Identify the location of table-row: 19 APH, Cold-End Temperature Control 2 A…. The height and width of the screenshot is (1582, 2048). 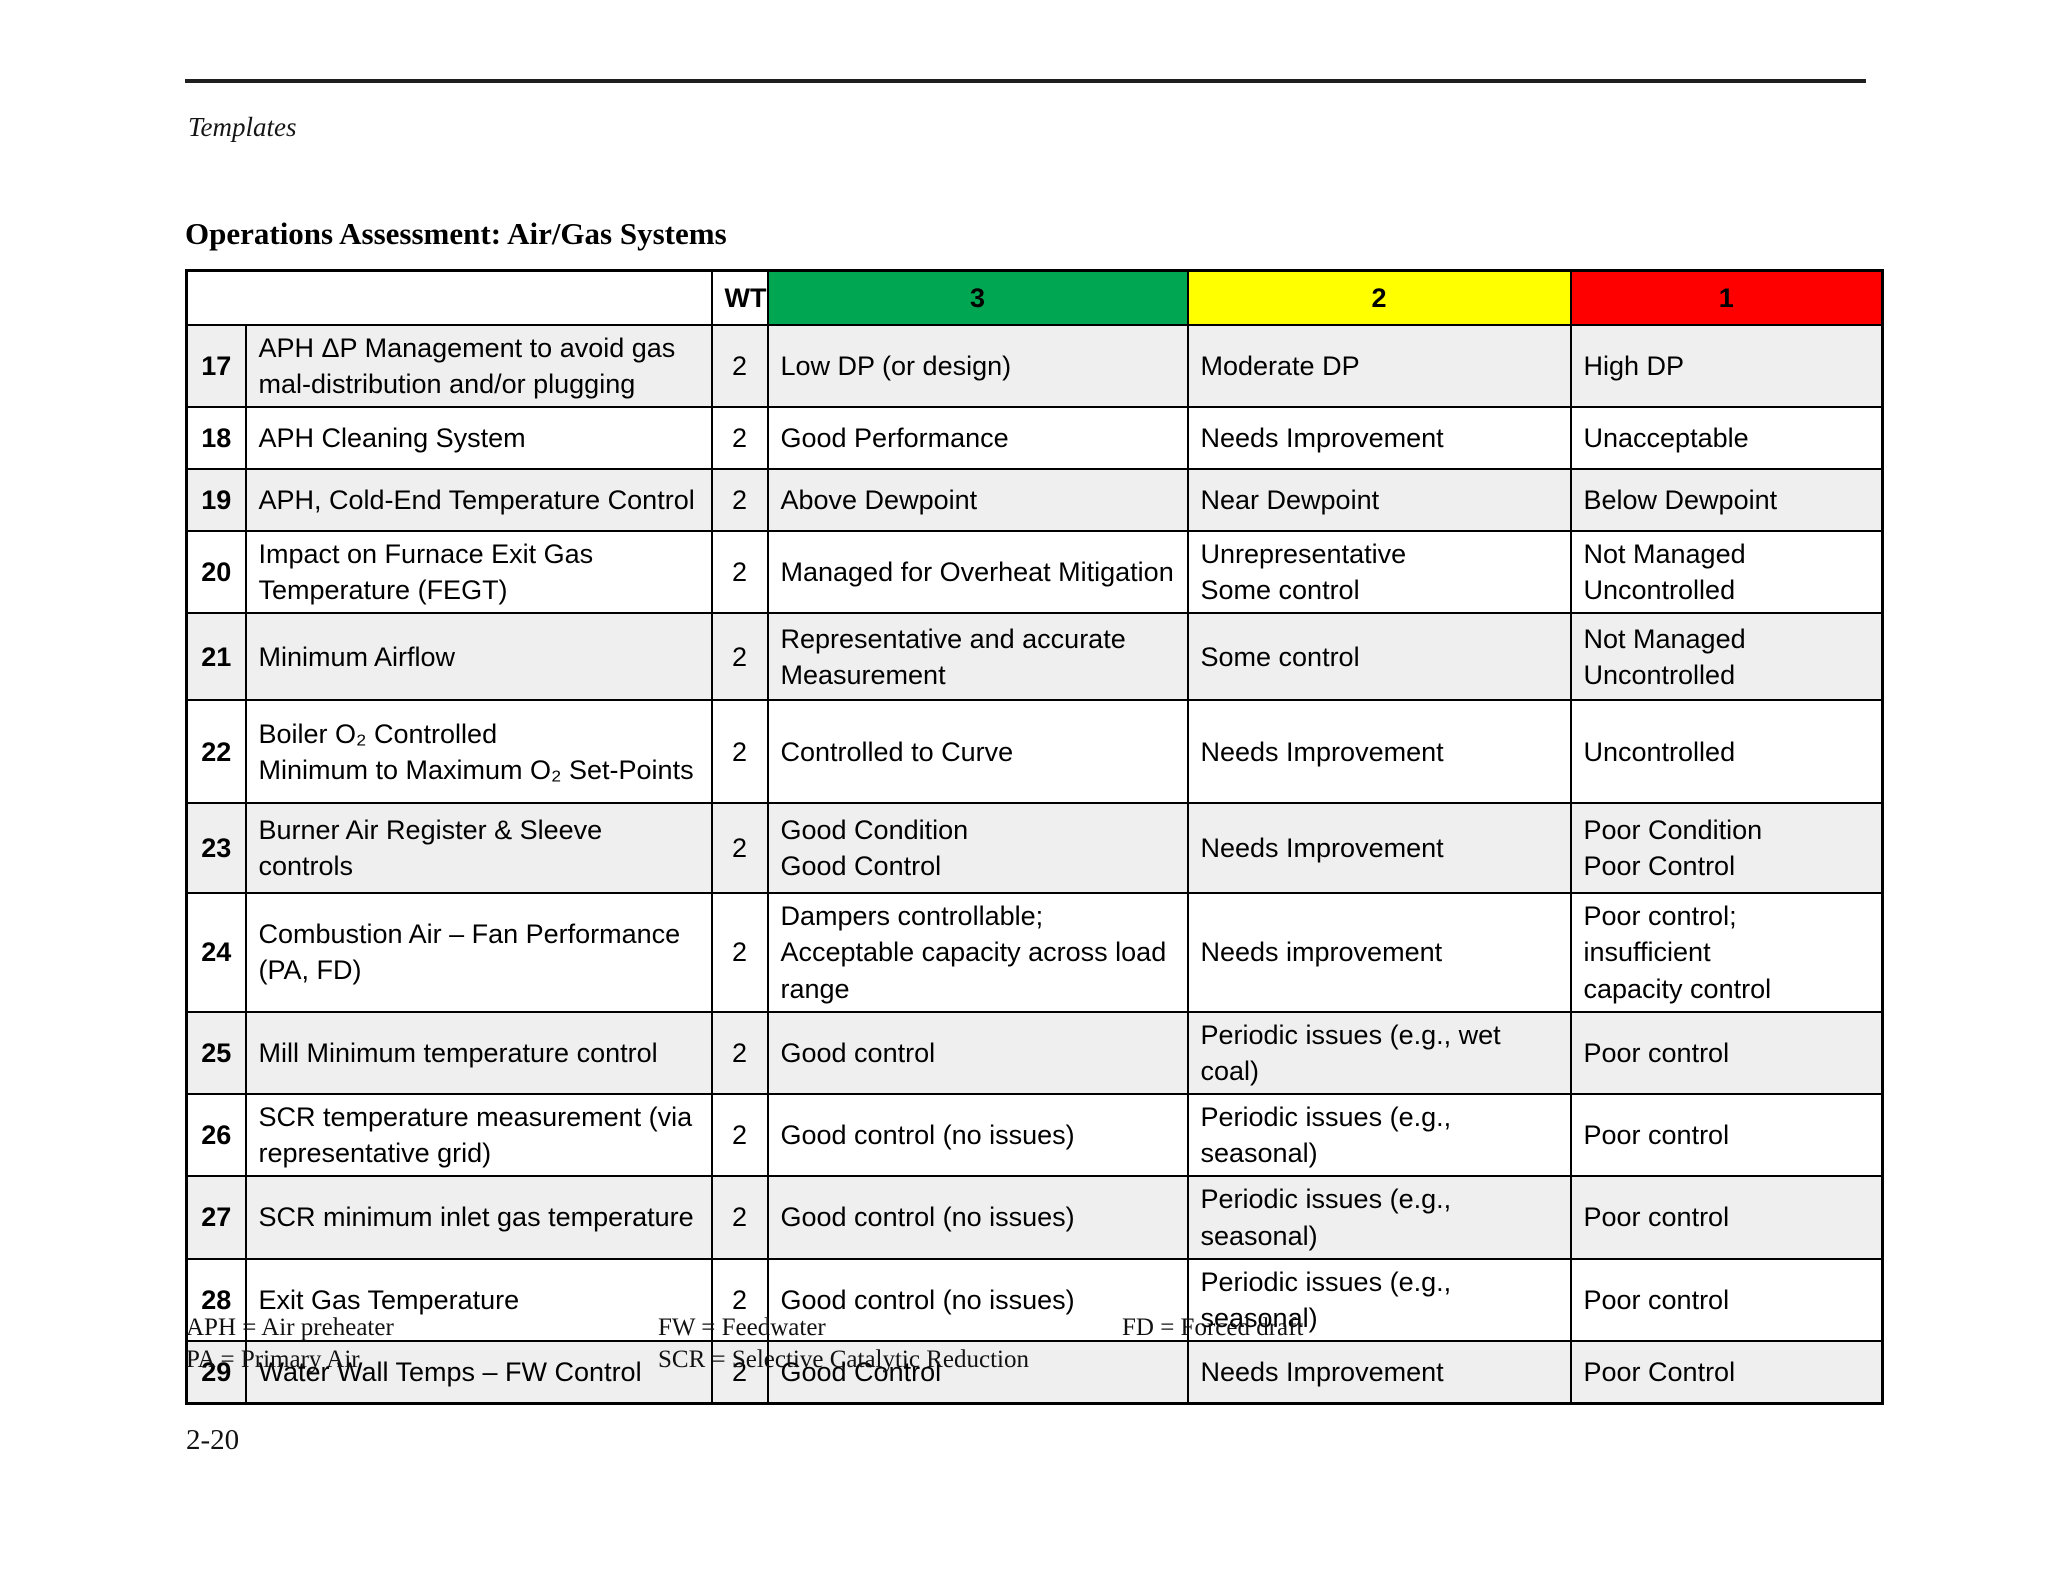
(1034, 499).